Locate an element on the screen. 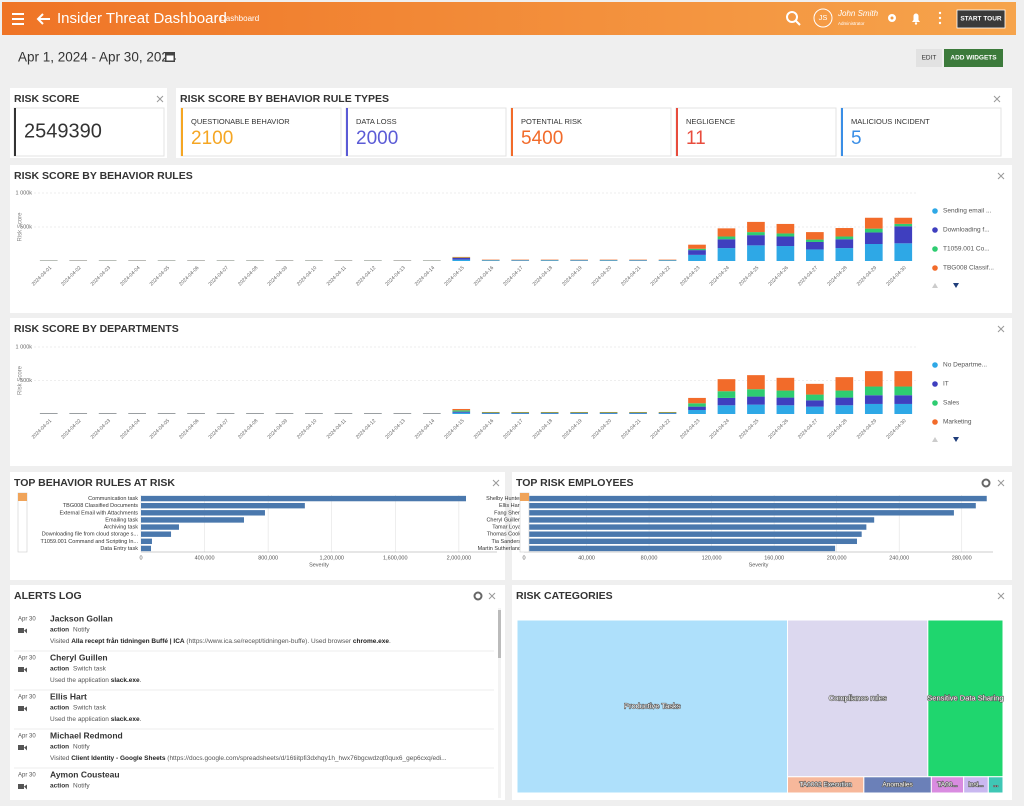 The height and width of the screenshot is (806, 1024). notifications-icon is located at coordinates (916, 19).